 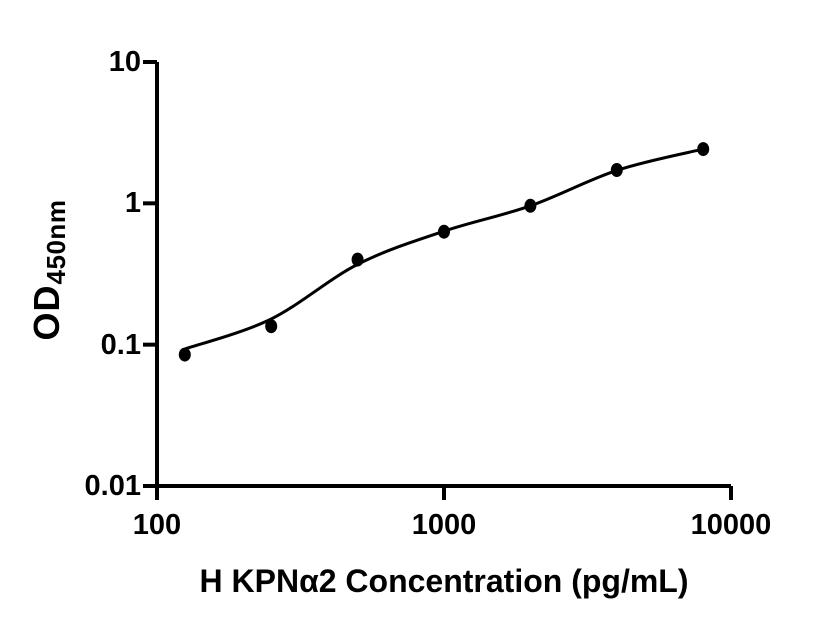 What do you see at coordinates (46, 312) in the screenshot?
I see `y-axis-title-main: OD` at bounding box center [46, 312].